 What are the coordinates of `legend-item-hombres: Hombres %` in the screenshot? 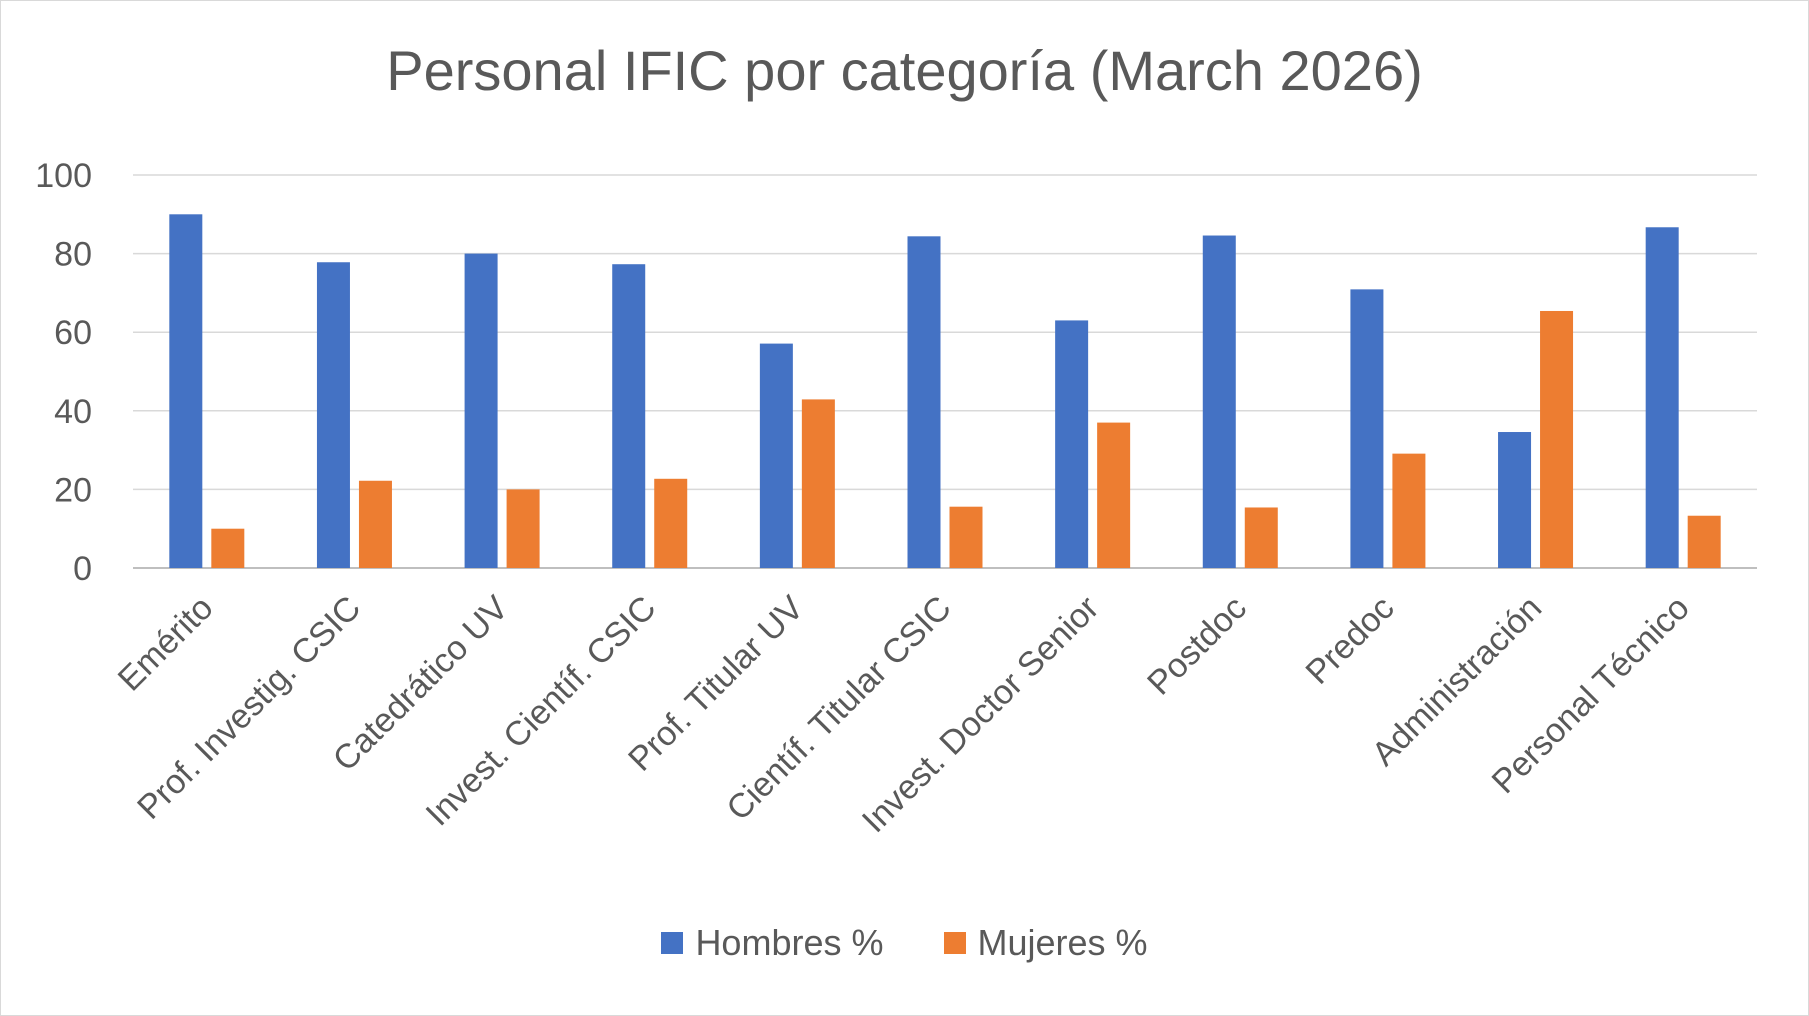 It's located at (772, 943).